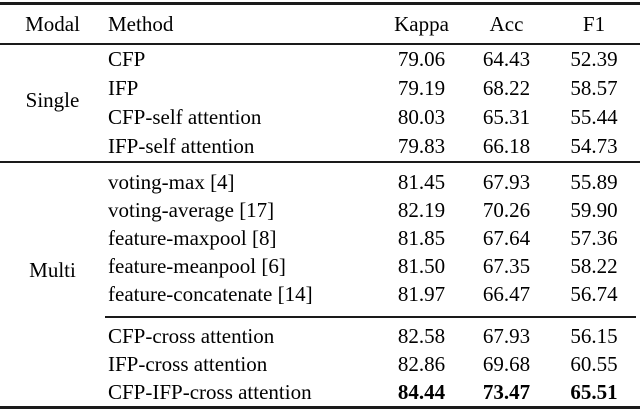  Describe the element at coordinates (421, 391) in the screenshot. I see `kappa-cell-best: 84.44` at that location.